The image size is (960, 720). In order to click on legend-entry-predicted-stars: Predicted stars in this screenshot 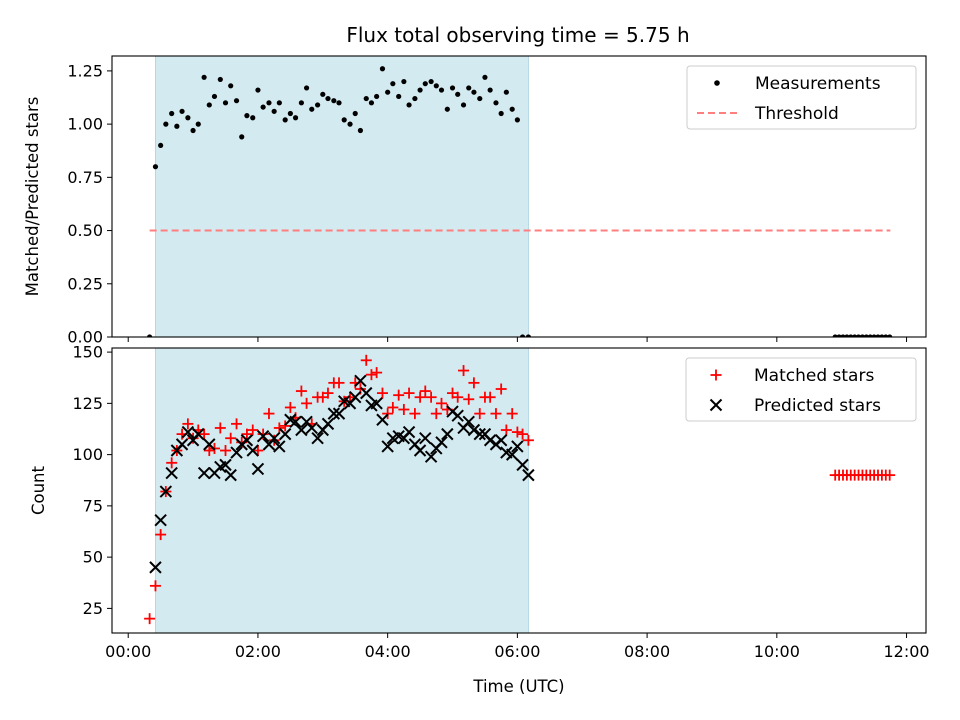, I will do `click(795, 406)`.